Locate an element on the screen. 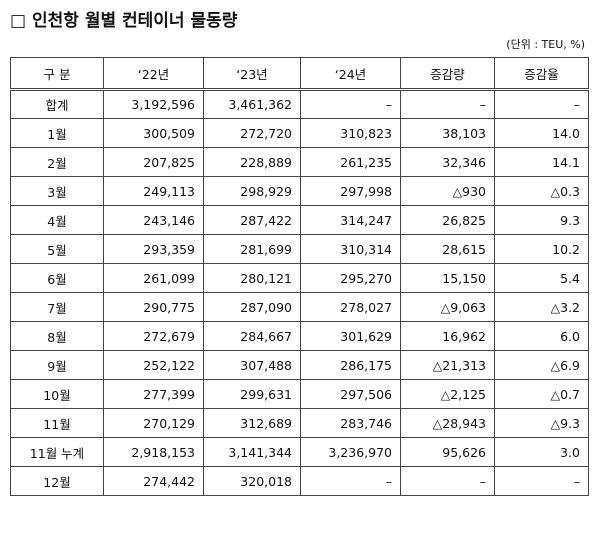 The height and width of the screenshot is (540, 595). table-cell: 3,192,596 is located at coordinates (153, 104).